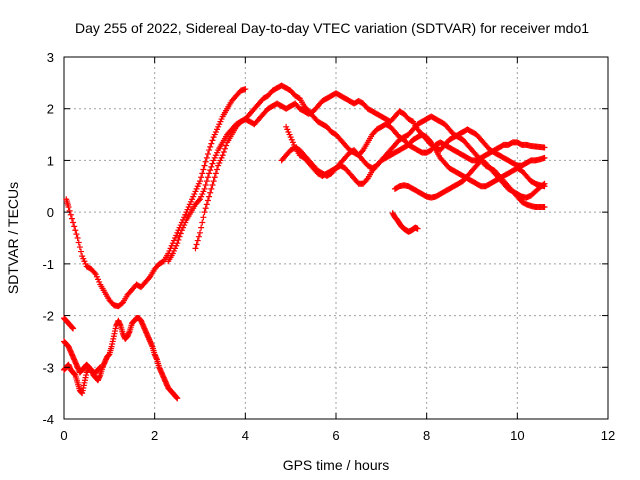 The width and height of the screenshot is (640, 480). Describe the element at coordinates (517, 435) in the screenshot. I see `x-tick-label: 10` at that location.